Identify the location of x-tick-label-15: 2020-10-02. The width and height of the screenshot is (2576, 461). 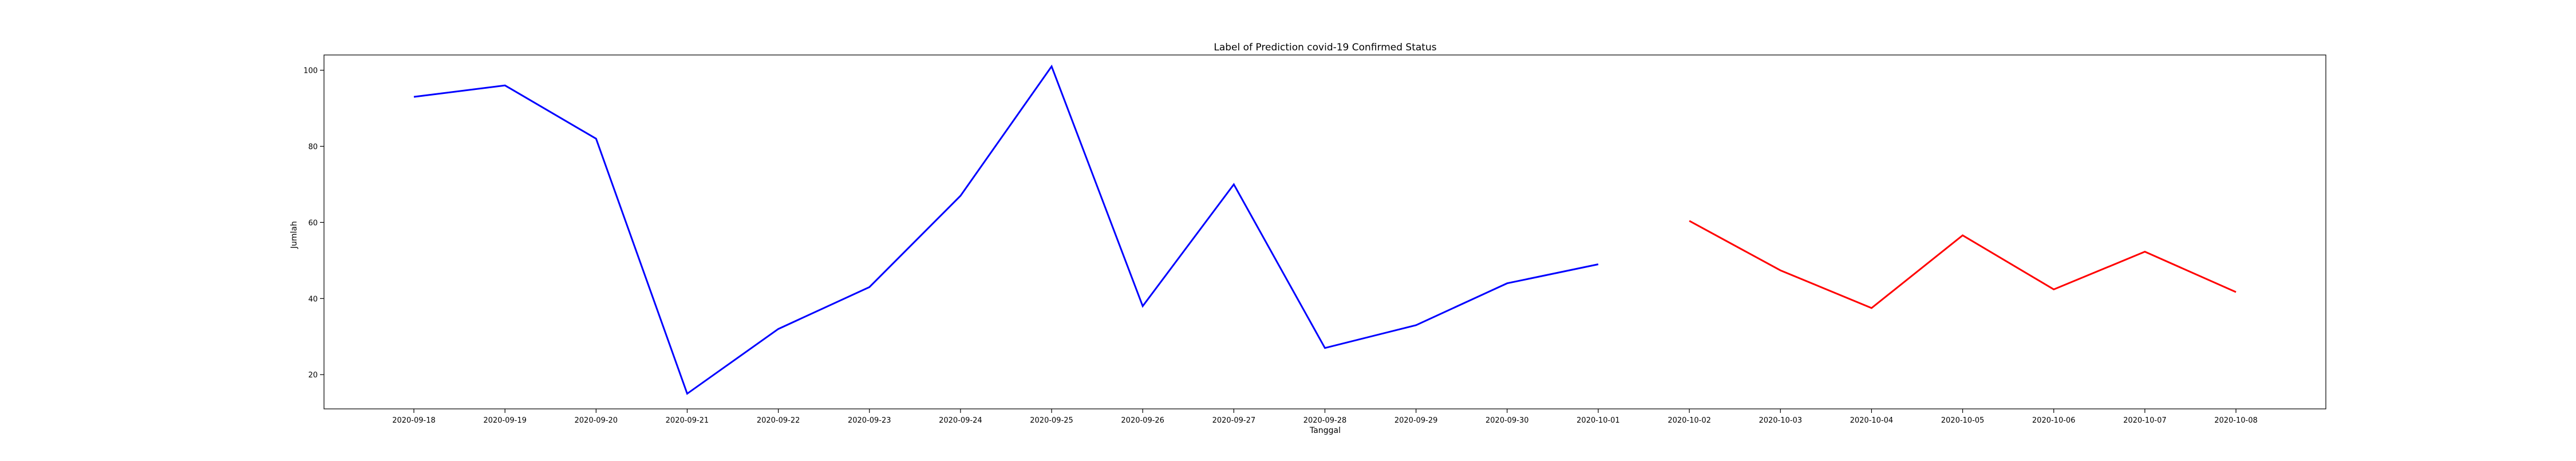
(1689, 420).